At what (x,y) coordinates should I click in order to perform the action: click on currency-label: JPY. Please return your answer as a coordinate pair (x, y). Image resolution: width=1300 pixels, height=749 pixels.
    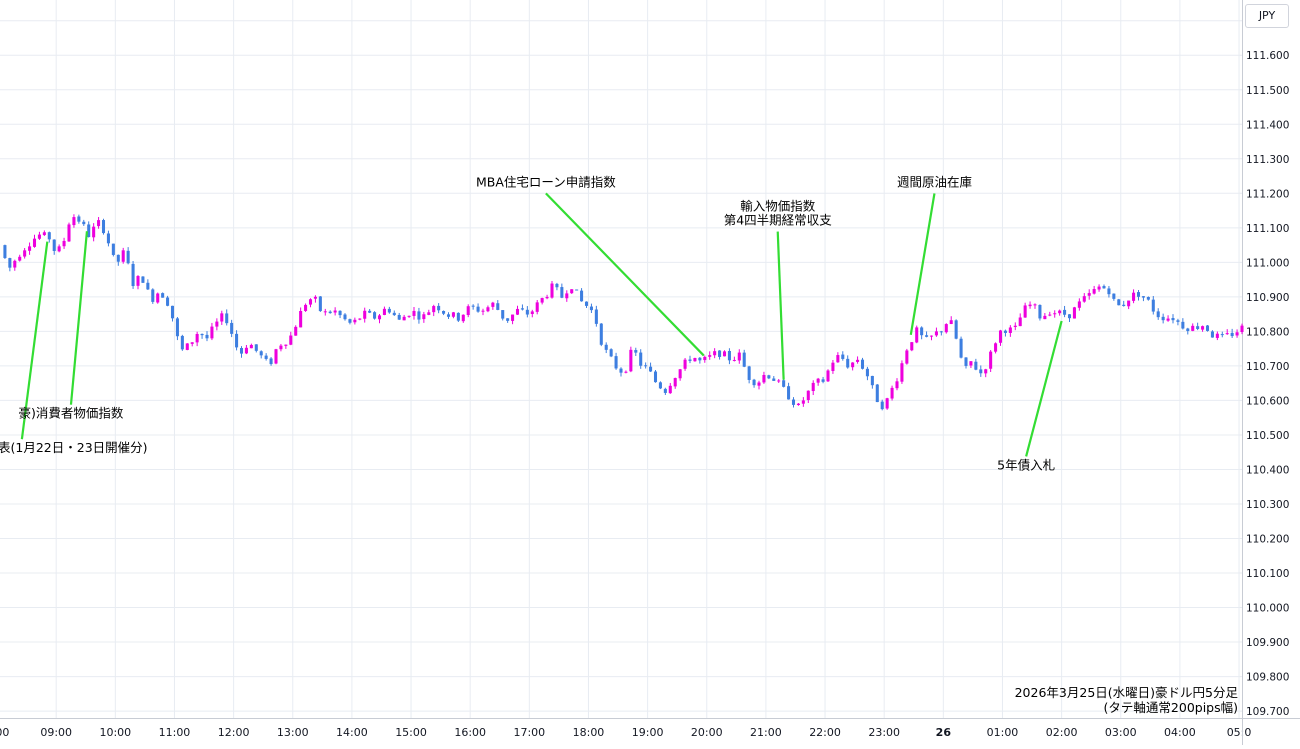
    Looking at the image, I should click on (1267, 16).